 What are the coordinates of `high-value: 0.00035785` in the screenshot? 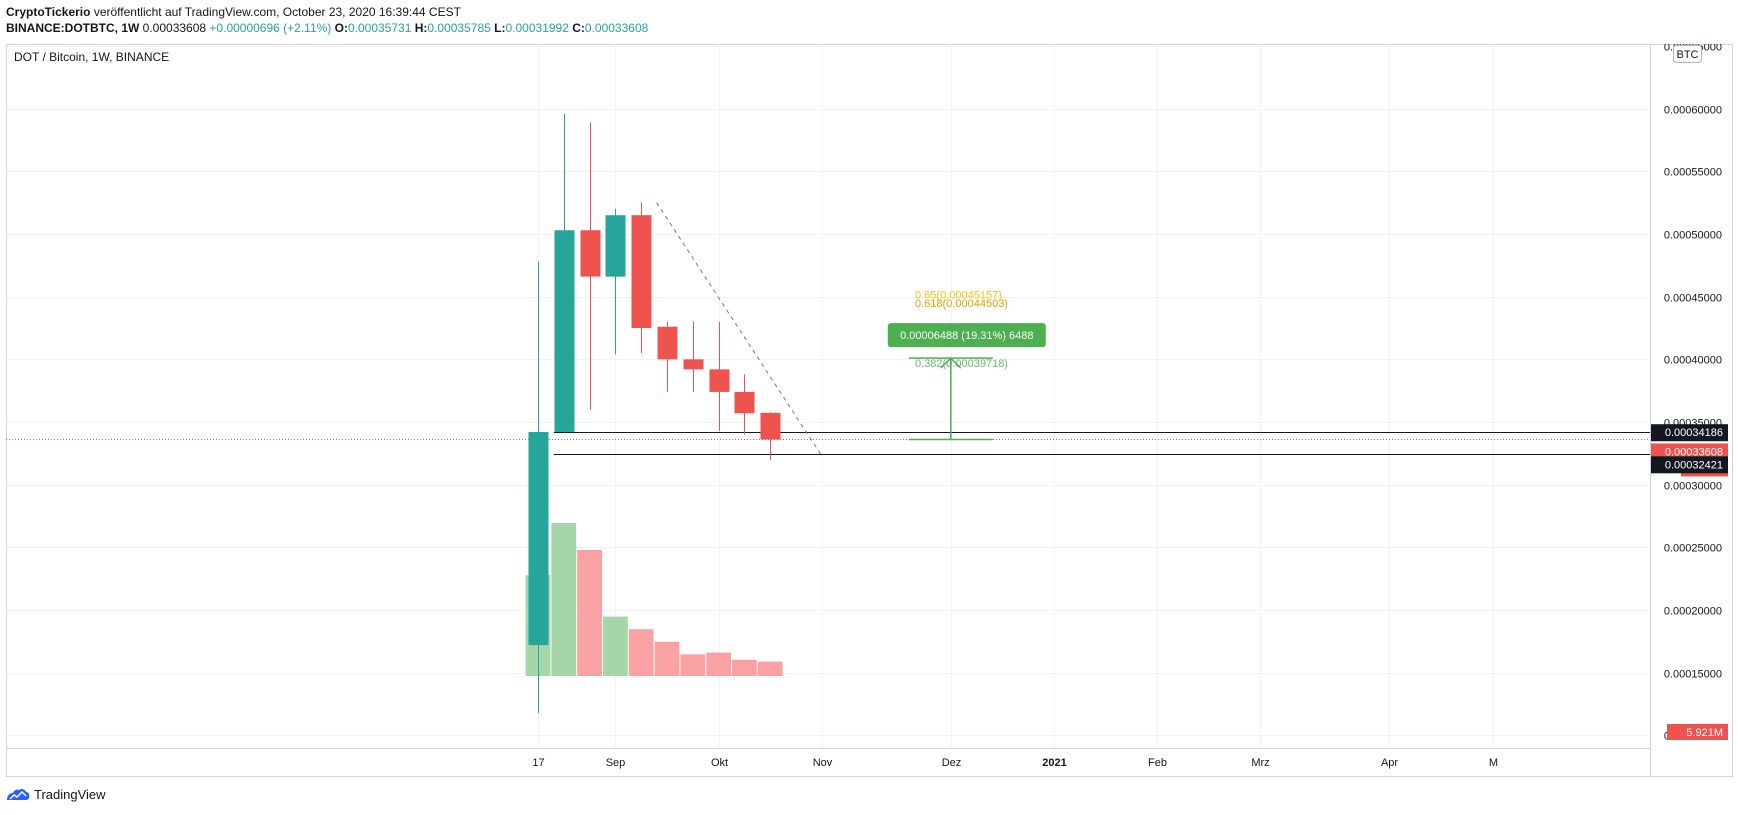 It's located at (459, 28).